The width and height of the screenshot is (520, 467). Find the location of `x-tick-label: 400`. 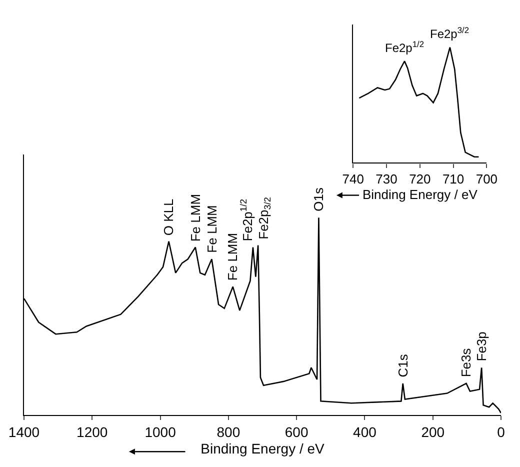

x-tick-label: 400 is located at coordinates (365, 432).